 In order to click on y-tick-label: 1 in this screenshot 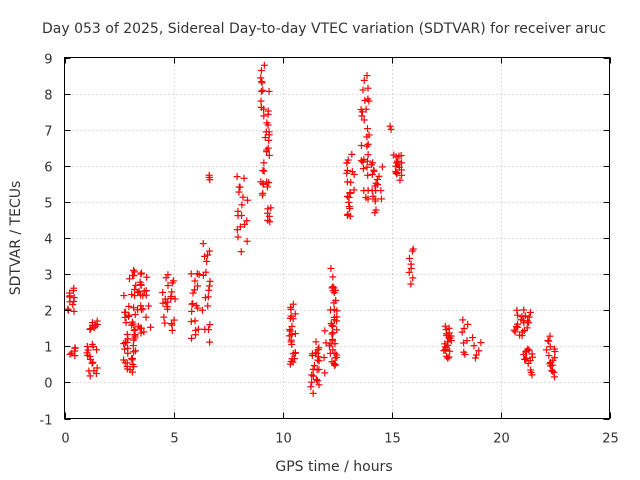, I will do `click(48, 348)`.